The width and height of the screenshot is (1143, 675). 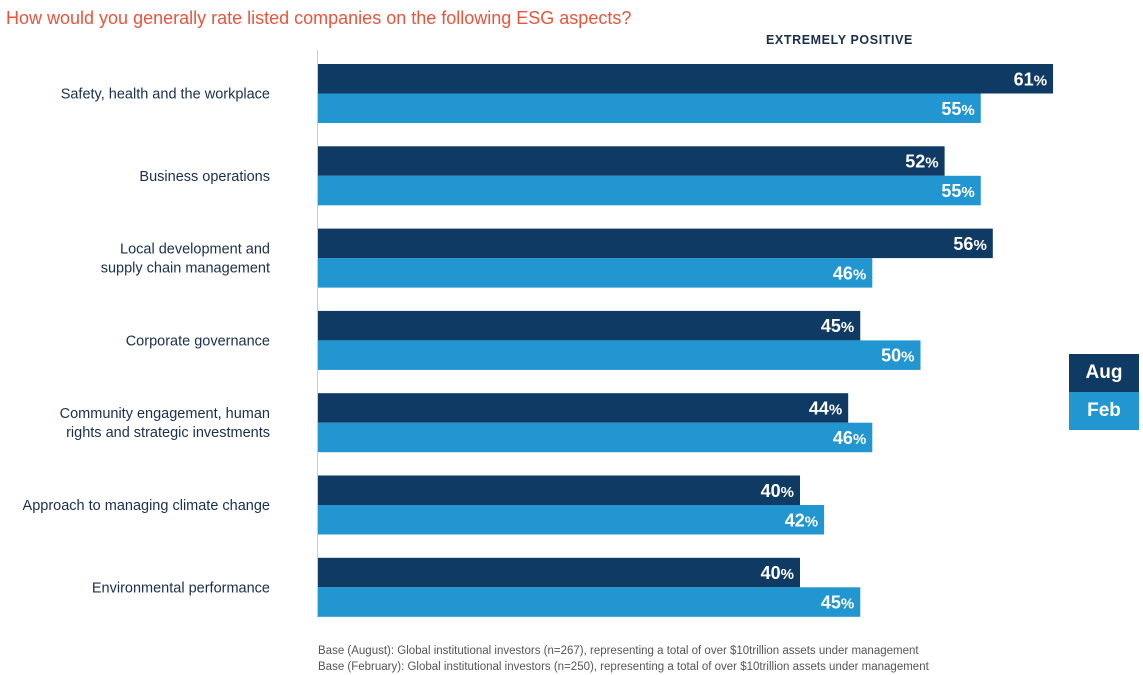 I want to click on category-label-line: Environmental performance, so click(x=181, y=588).